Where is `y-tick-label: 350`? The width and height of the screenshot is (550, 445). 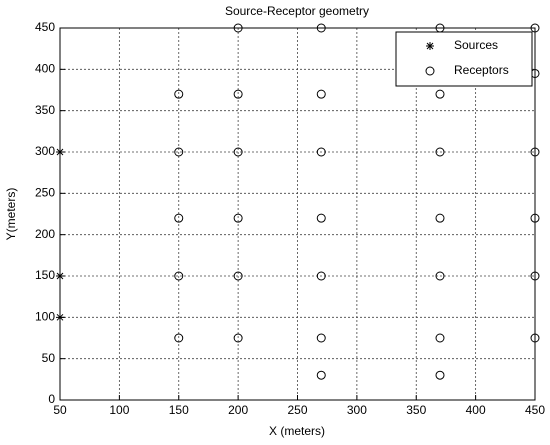
y-tick-label: 350 is located at coordinates (45, 110).